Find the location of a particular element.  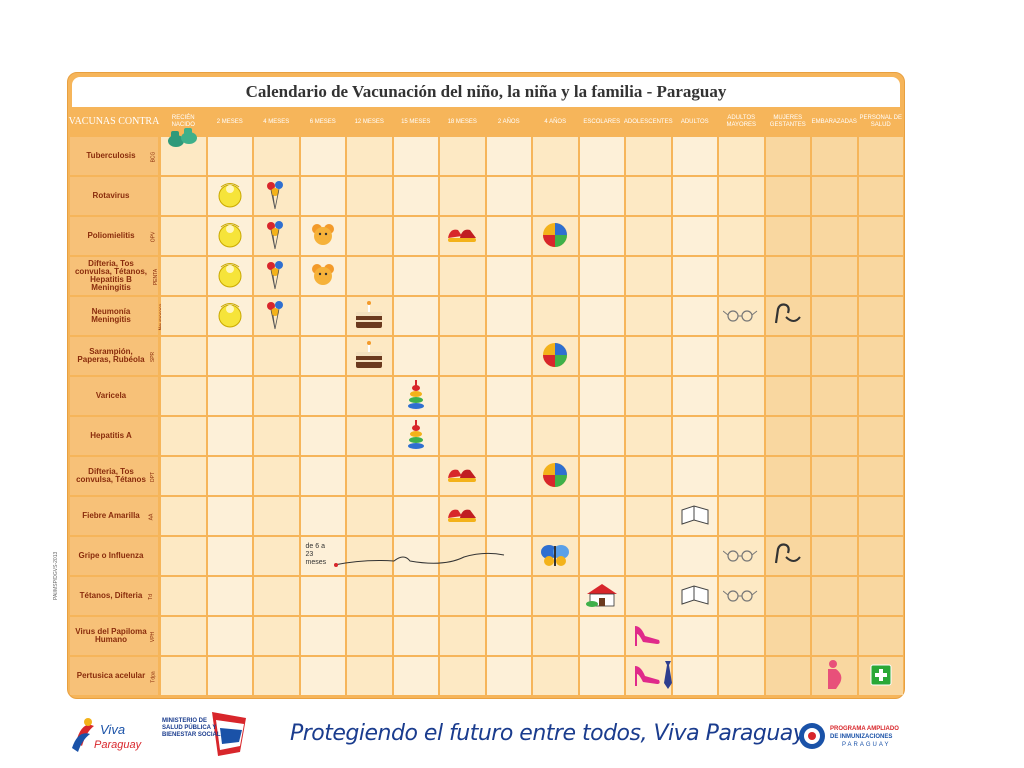

header-column: 2 MESES is located at coordinates (229, 121).